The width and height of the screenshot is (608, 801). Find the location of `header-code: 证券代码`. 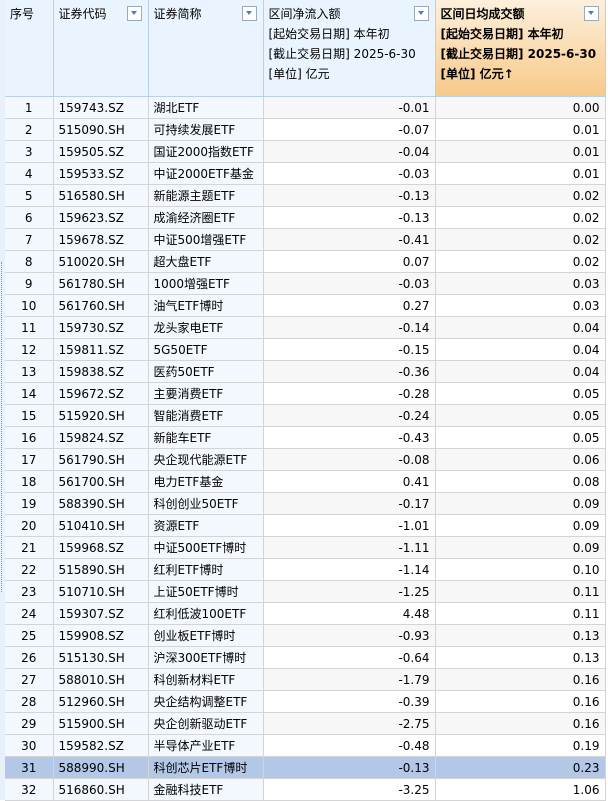

header-code: 证券代码 is located at coordinates (101, 48).